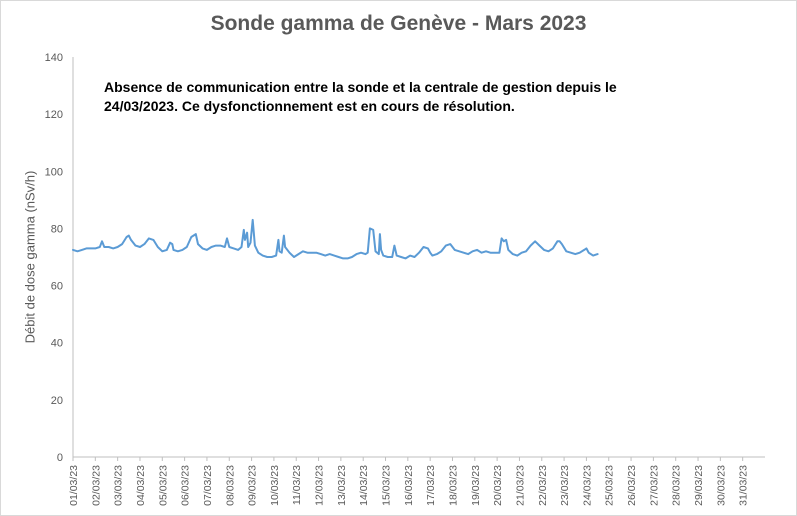  I want to click on x-tick-label: 31/03/23, so click(744, 485).